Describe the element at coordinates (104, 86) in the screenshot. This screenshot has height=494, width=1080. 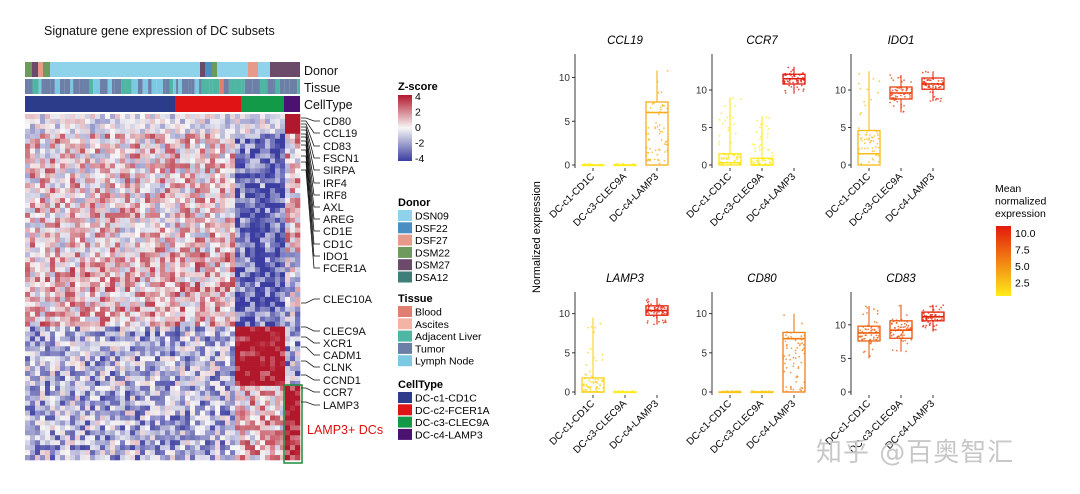
I see `tissue-track-segment` at that location.